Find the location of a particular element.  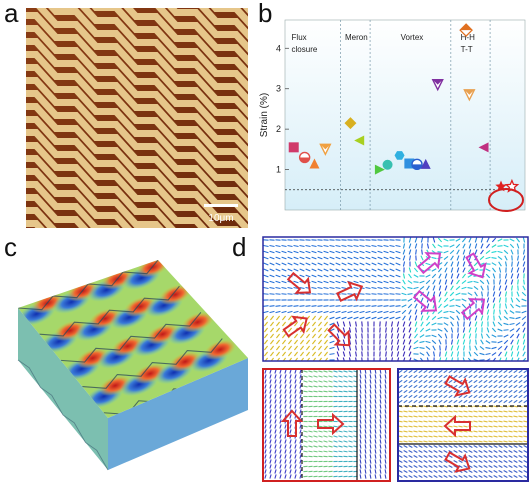

domain-arrow is located at coordinates (292, 423).